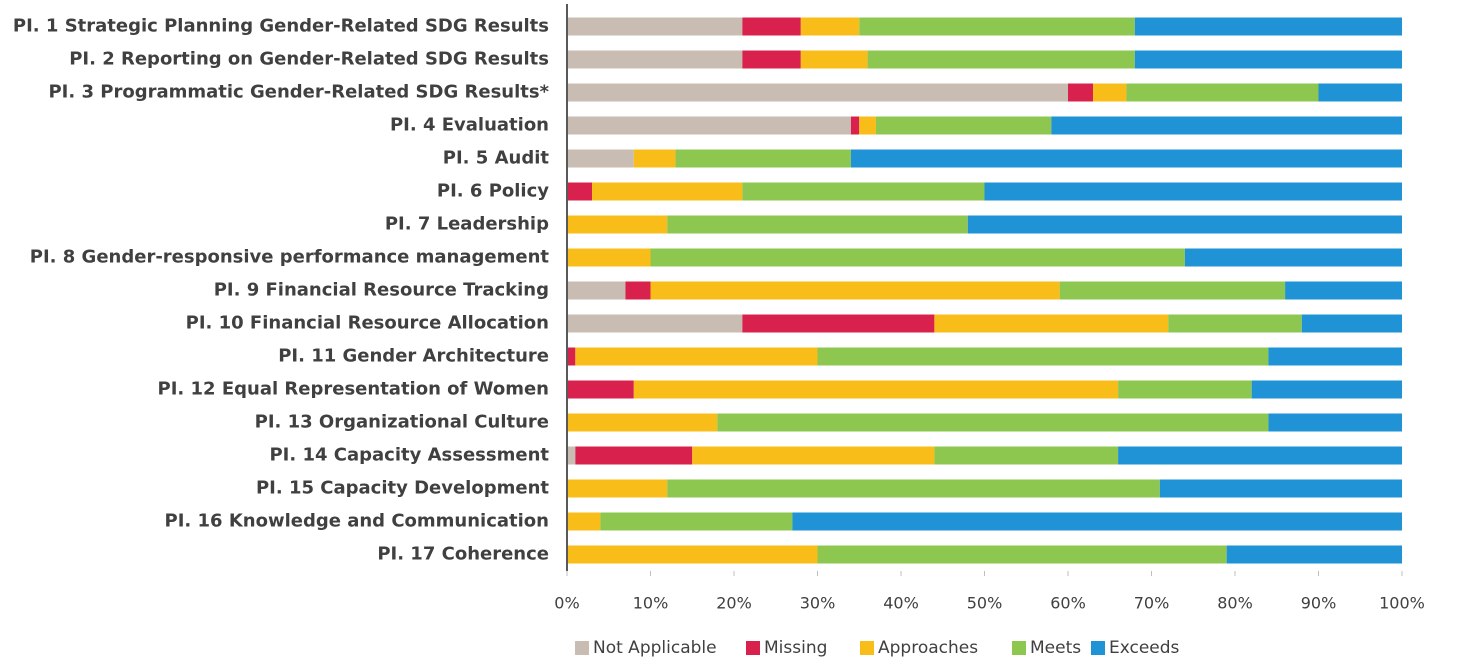 The width and height of the screenshot is (1460, 665). I want to click on x-tick-label: 30%, so click(818, 603).